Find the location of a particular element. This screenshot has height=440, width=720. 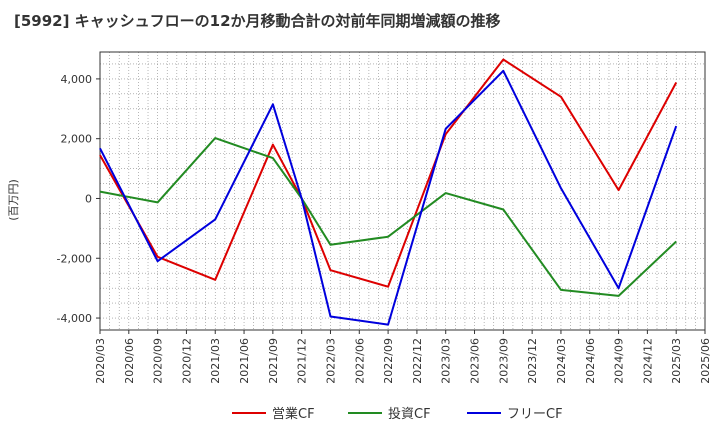

x-tick-label: 2024/03 is located at coordinates (561, 361).